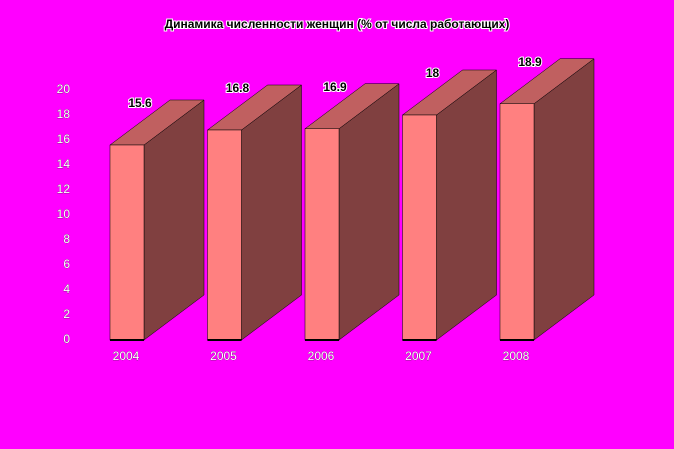 This screenshot has width=674, height=449. Describe the element at coordinates (66, 239) in the screenshot. I see `y-tick-label: 8` at that location.